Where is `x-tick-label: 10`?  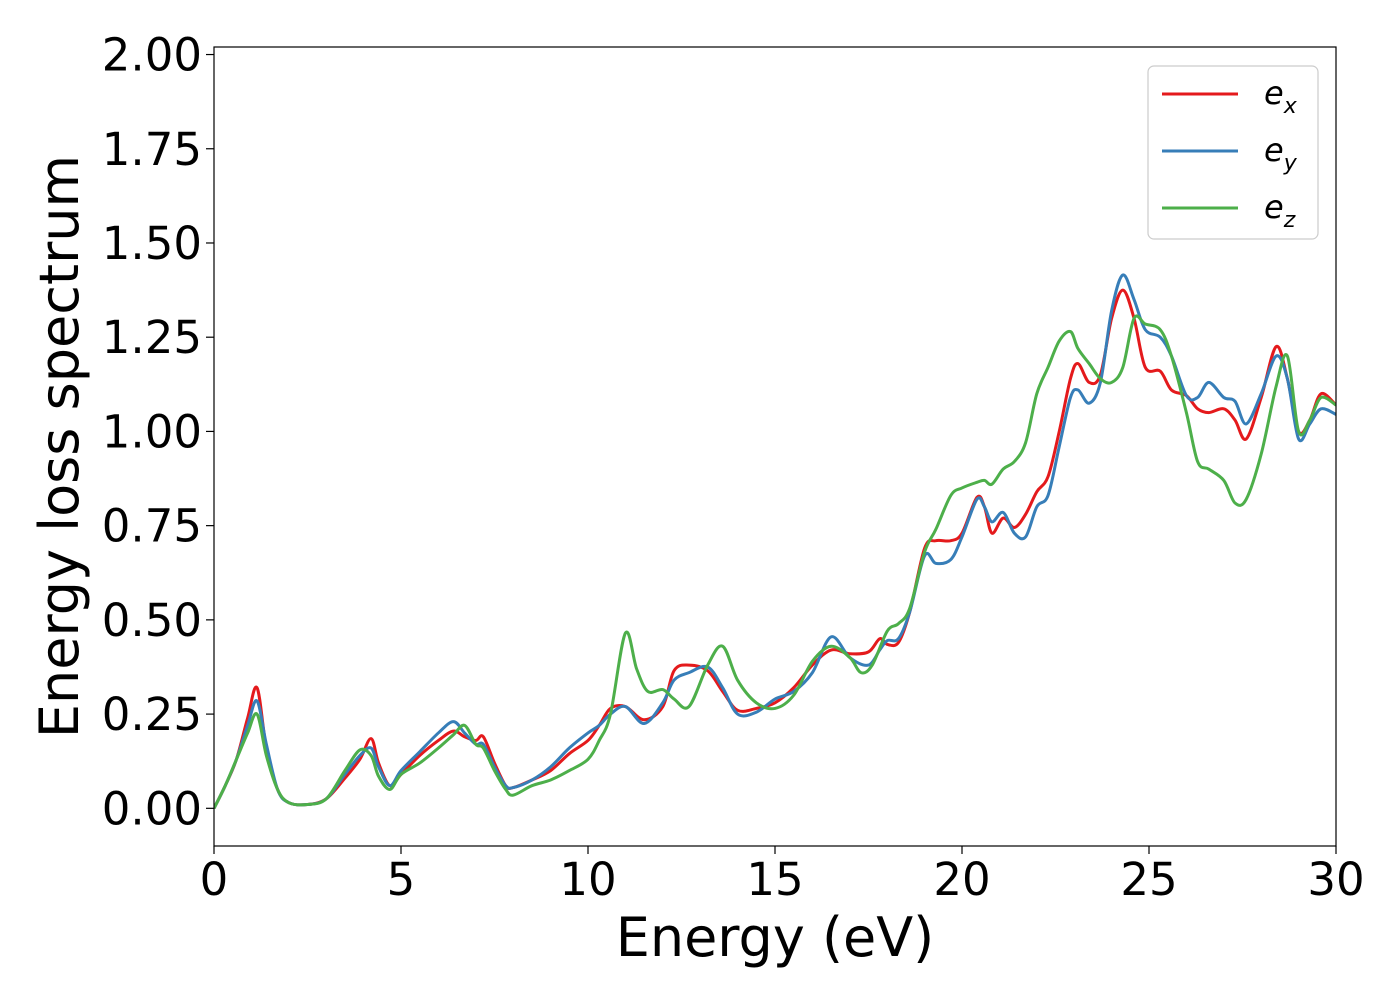 x-tick-label: 10 is located at coordinates (587, 879).